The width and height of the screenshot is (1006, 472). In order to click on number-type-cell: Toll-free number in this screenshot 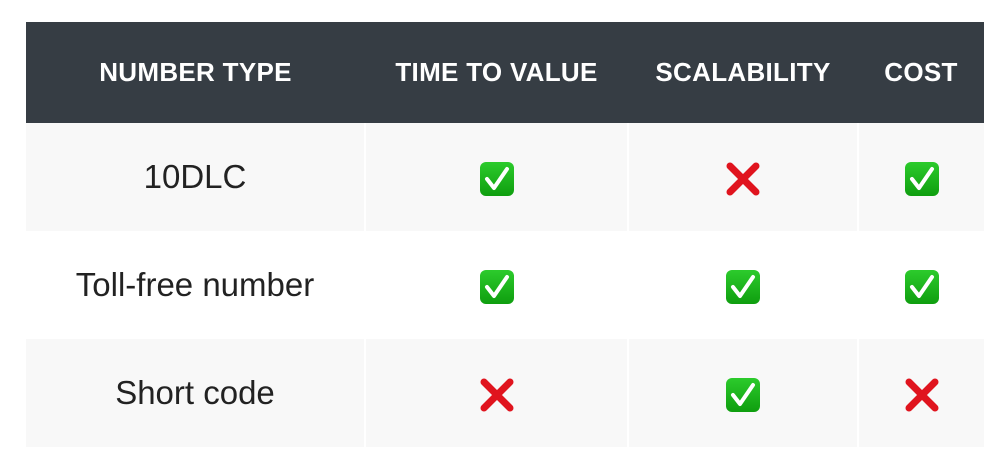, I will do `click(195, 284)`.